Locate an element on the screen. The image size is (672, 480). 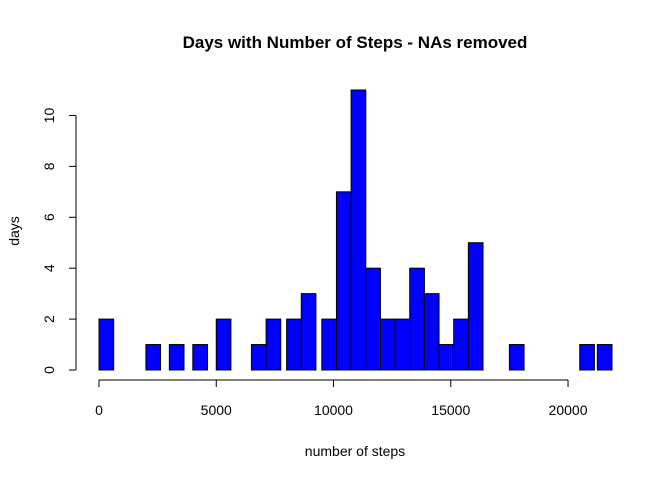
y-tick-label-1: 2 is located at coordinates (49, 319).